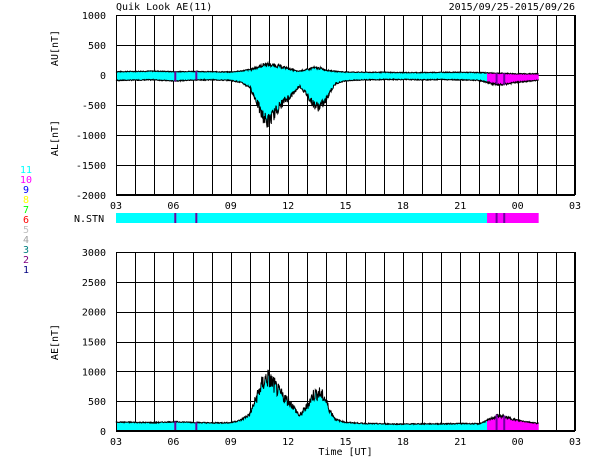  I want to click on au-al-ytick-label: -1500, so click(91, 166).